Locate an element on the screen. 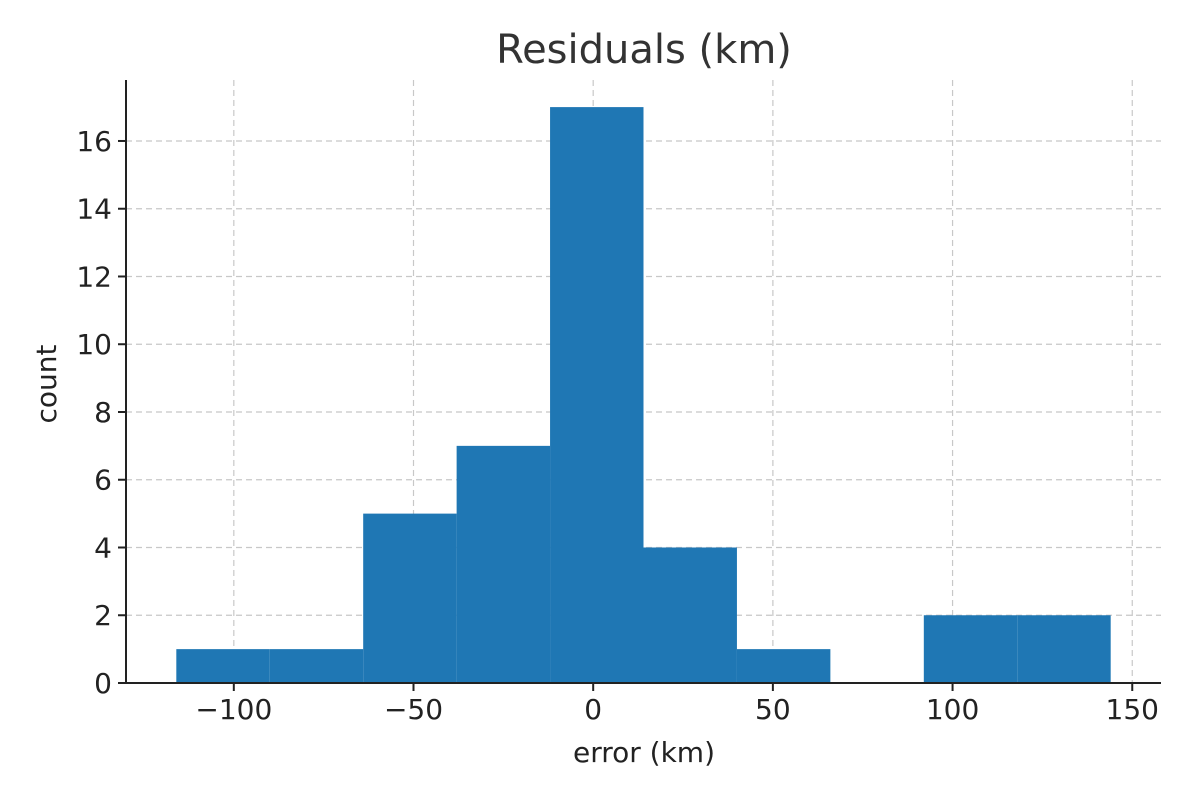  y-axis-label: count is located at coordinates (46, 383).